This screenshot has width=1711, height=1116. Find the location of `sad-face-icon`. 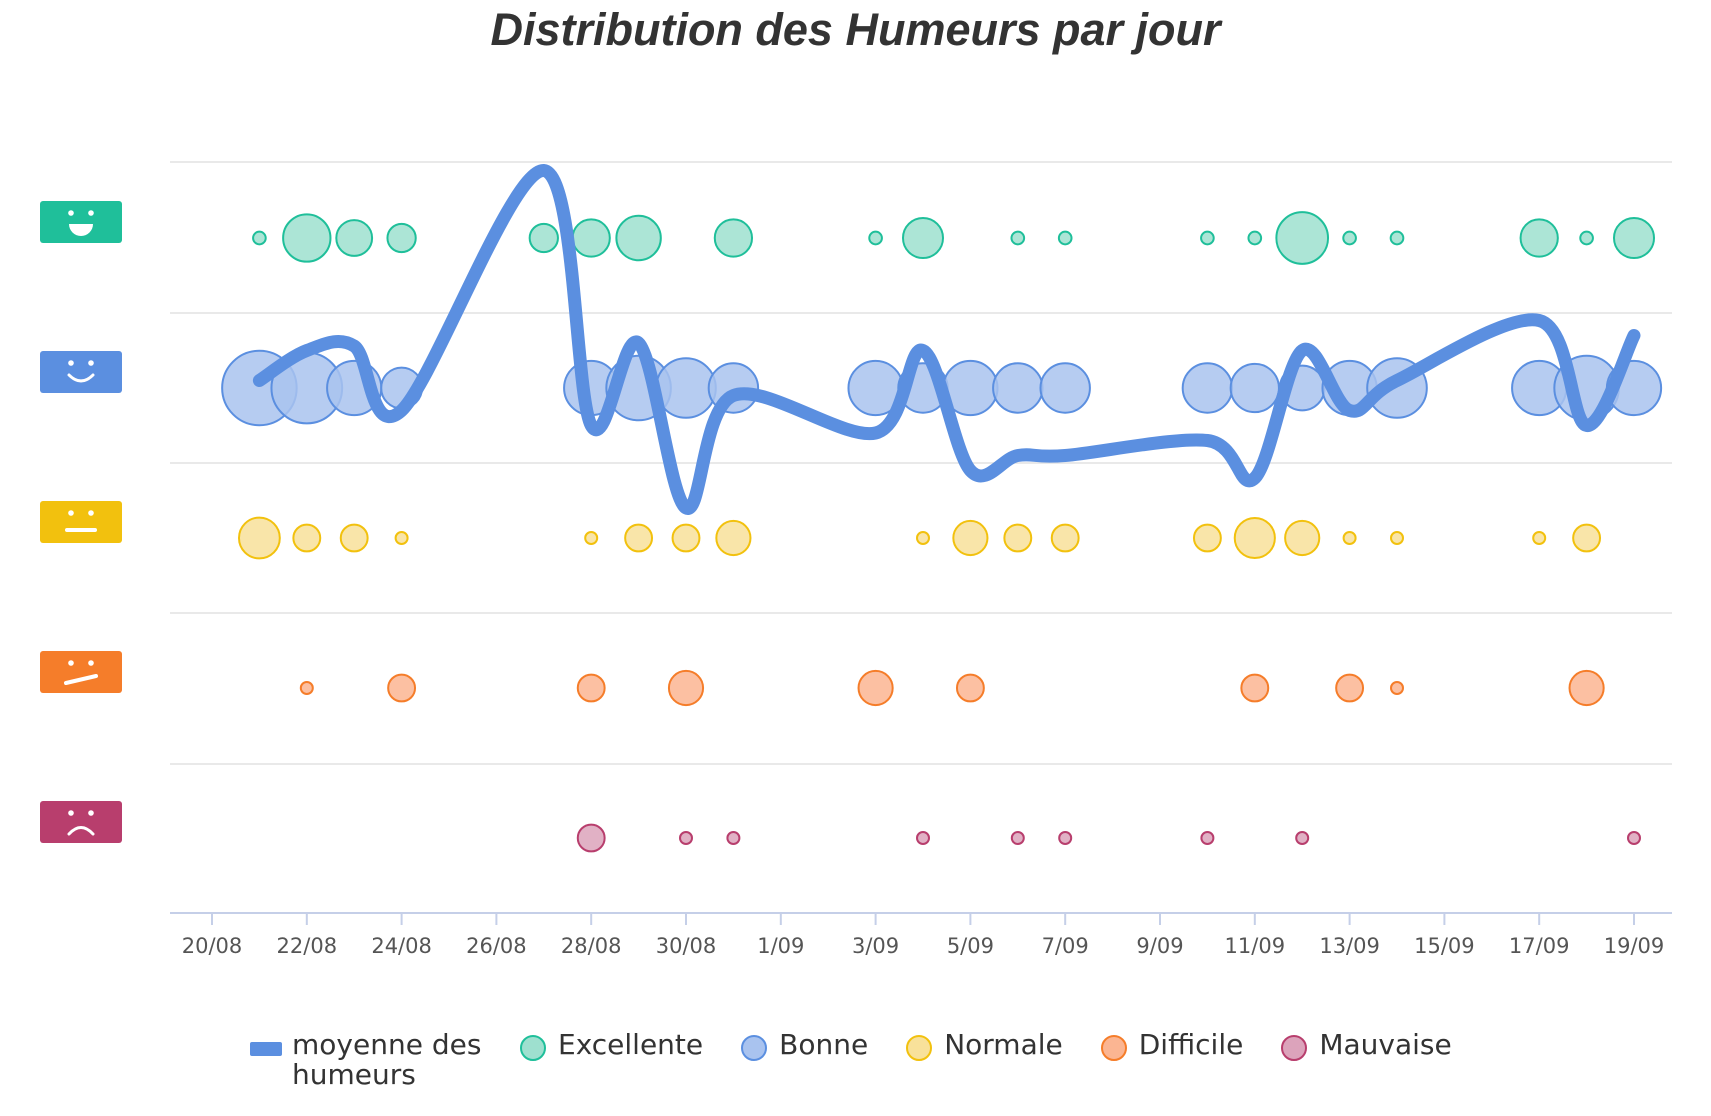

sad-face-icon is located at coordinates (81, 822).